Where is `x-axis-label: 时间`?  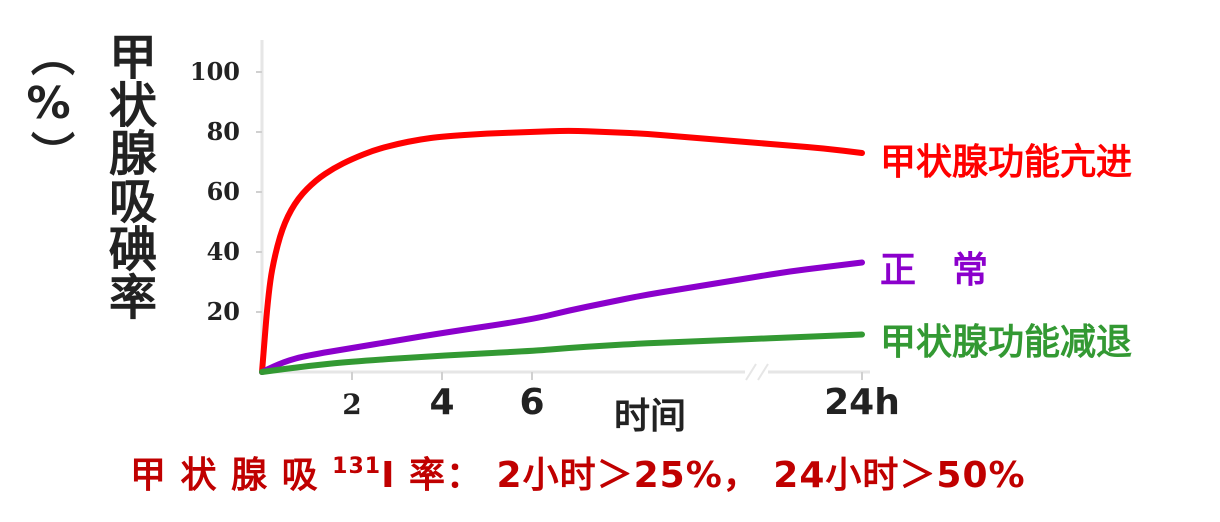 x-axis-label: 时间 is located at coordinates (650, 416).